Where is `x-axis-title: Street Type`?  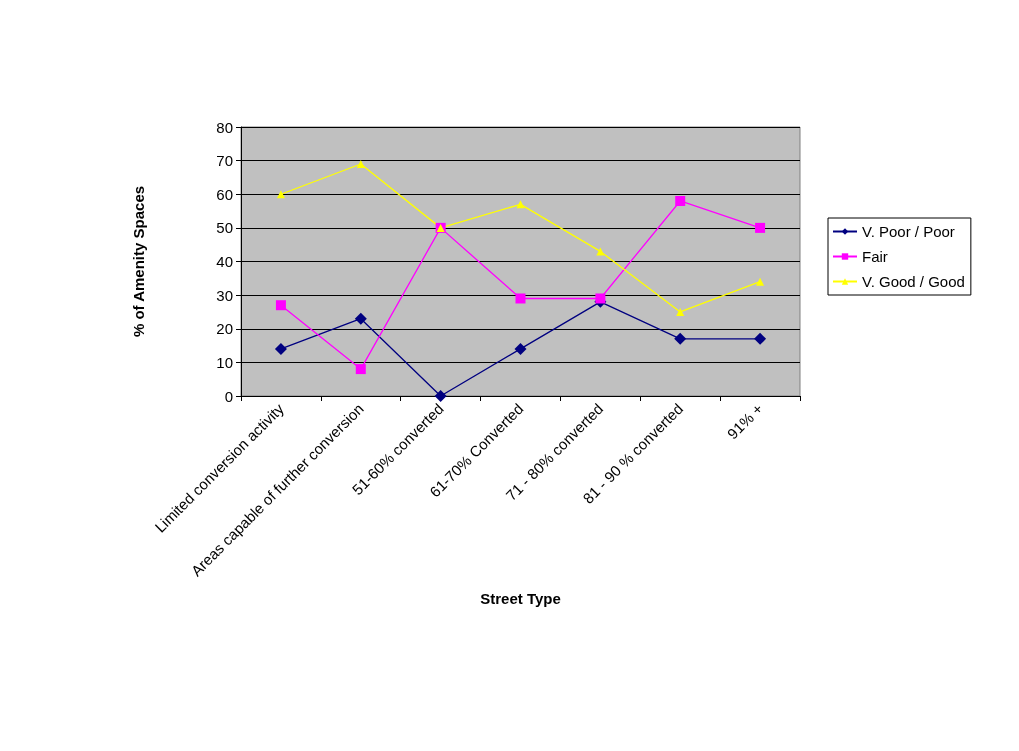 x-axis-title: Street Type is located at coordinates (520, 598).